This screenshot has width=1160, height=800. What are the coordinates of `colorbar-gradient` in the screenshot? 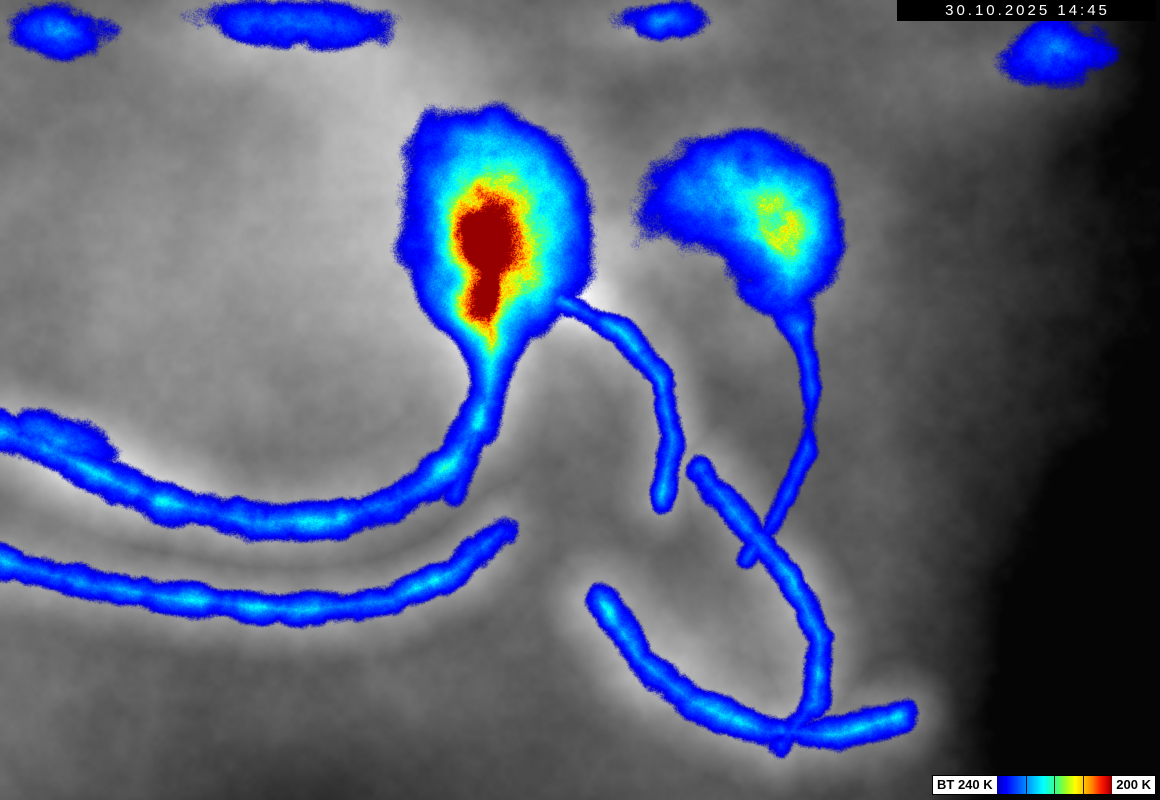 It's located at (1054, 785).